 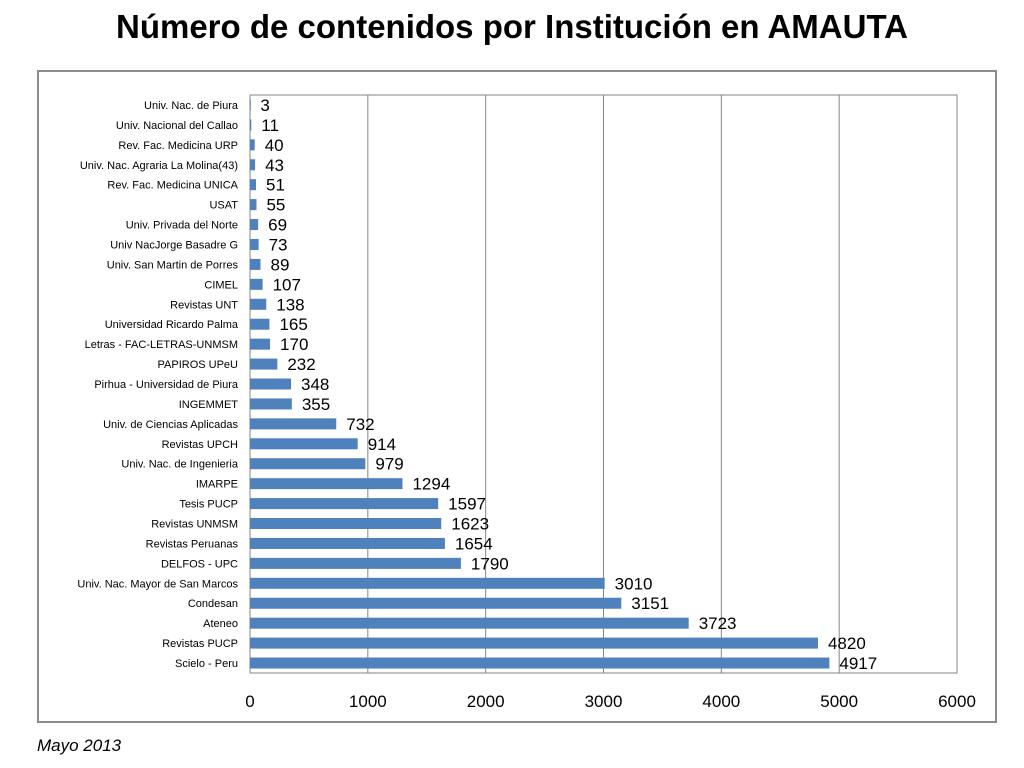 I want to click on data-label: 3, so click(x=264, y=105).